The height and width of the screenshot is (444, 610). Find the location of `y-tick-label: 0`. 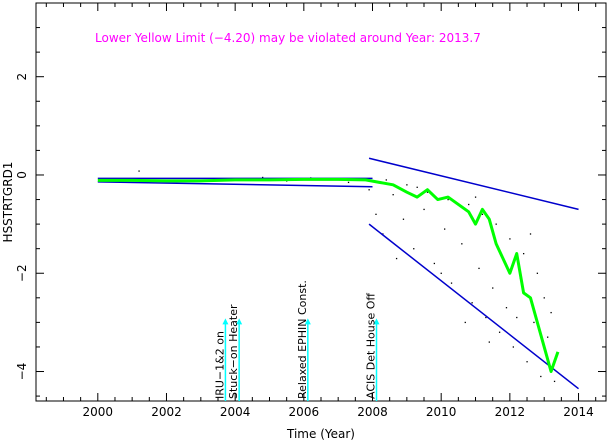

y-tick-label: 0 is located at coordinates (22, 175).